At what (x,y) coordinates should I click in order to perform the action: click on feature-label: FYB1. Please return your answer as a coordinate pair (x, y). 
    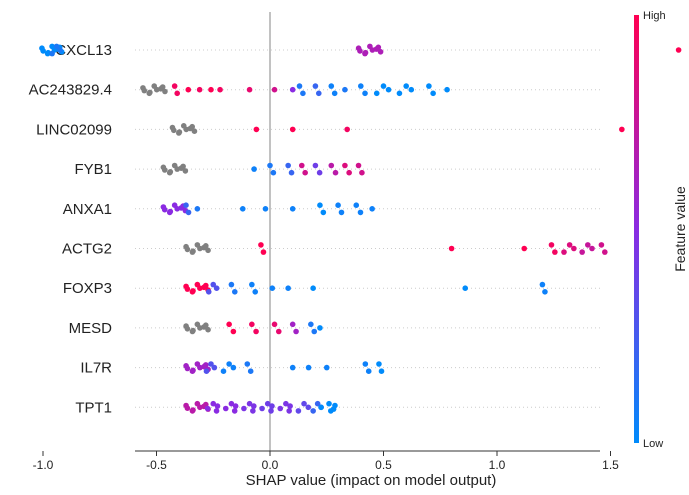
    Looking at the image, I should click on (93, 169).